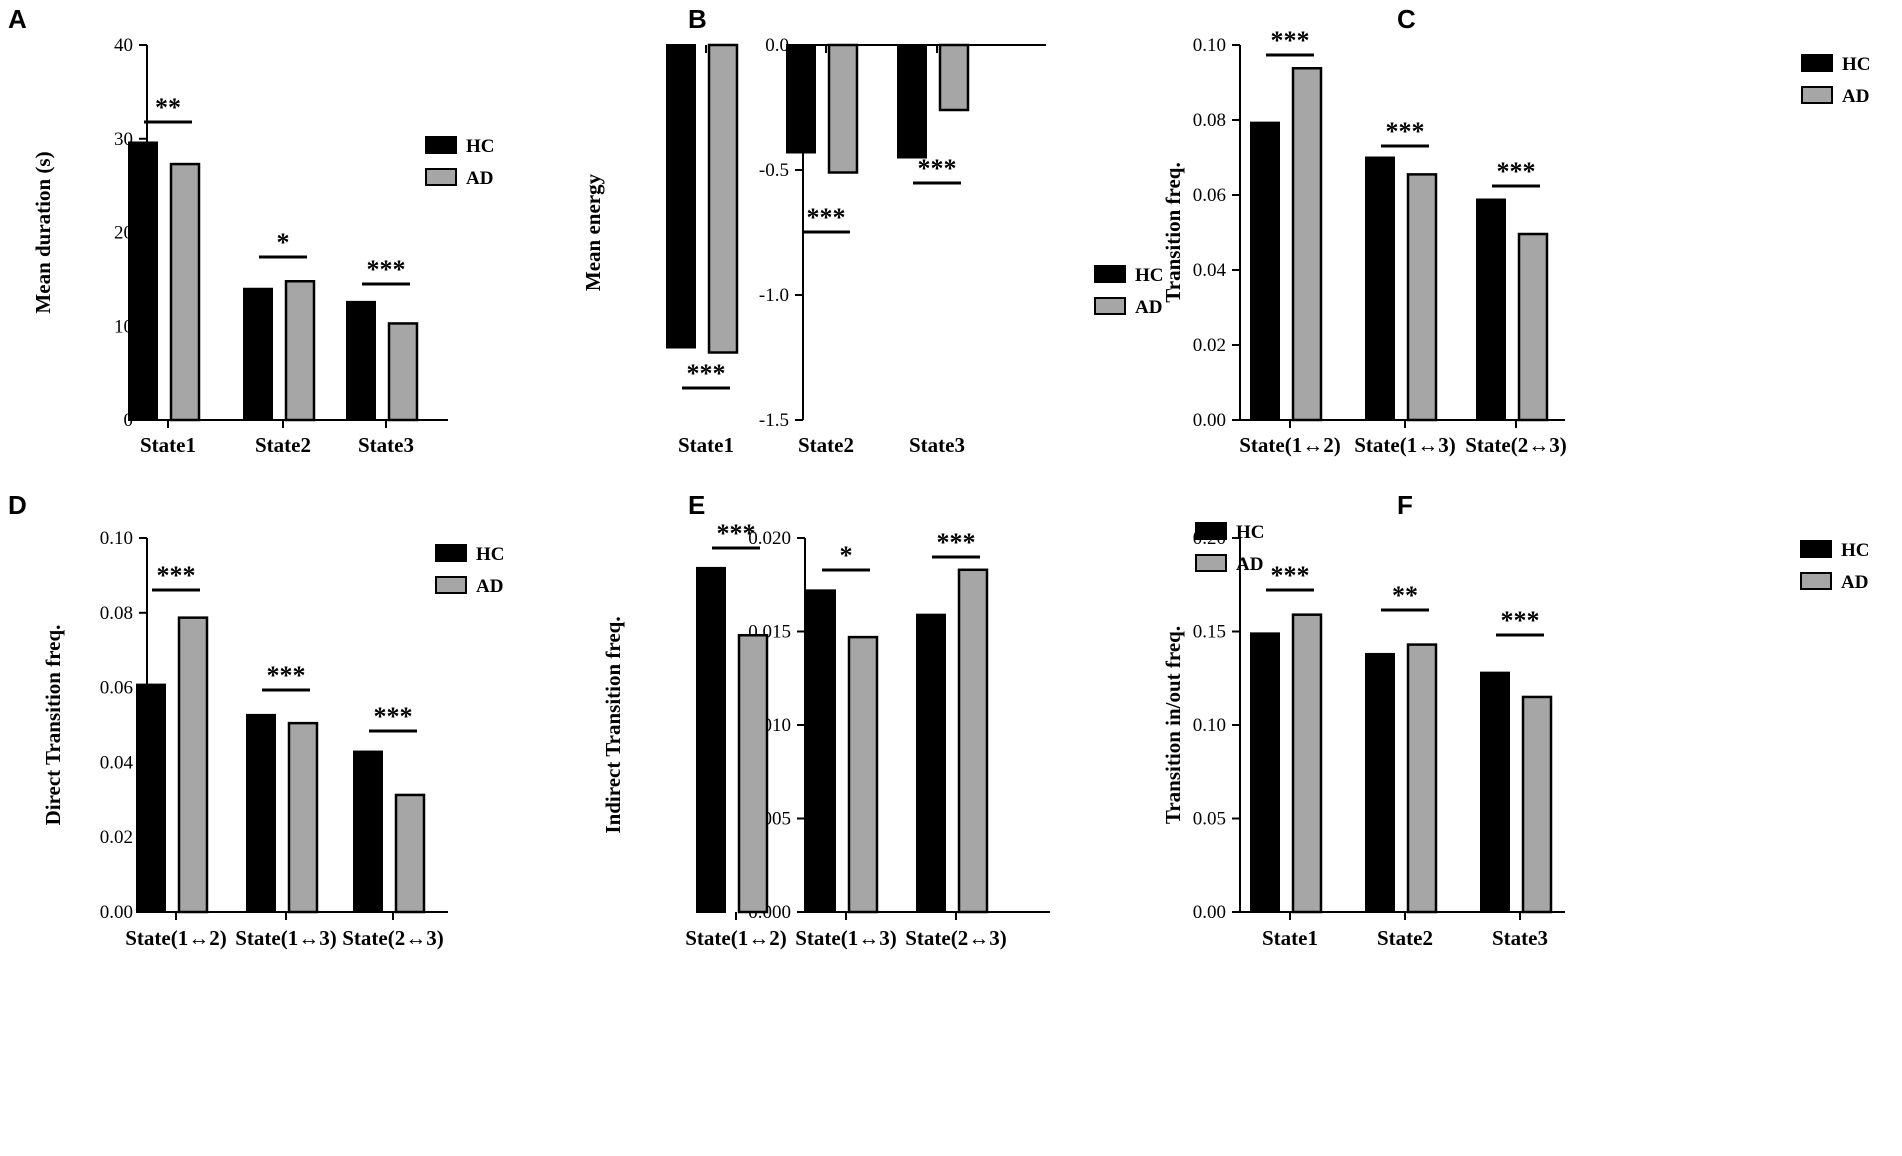 This screenshot has width=1902, height=1156. Describe the element at coordinates (593, 232) in the screenshot. I see `y-axis-title: Mean energy` at that location.